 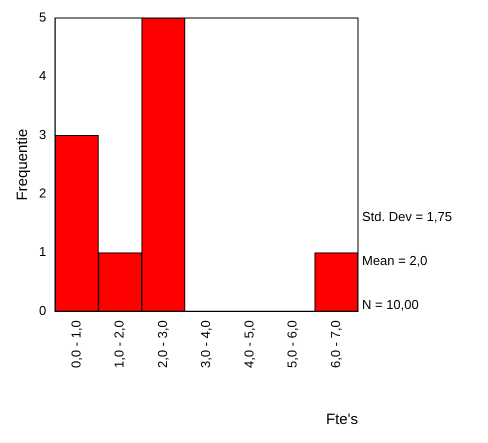 I want to click on x-tick-label: 5,0 - 6,0, so click(x=292, y=344).